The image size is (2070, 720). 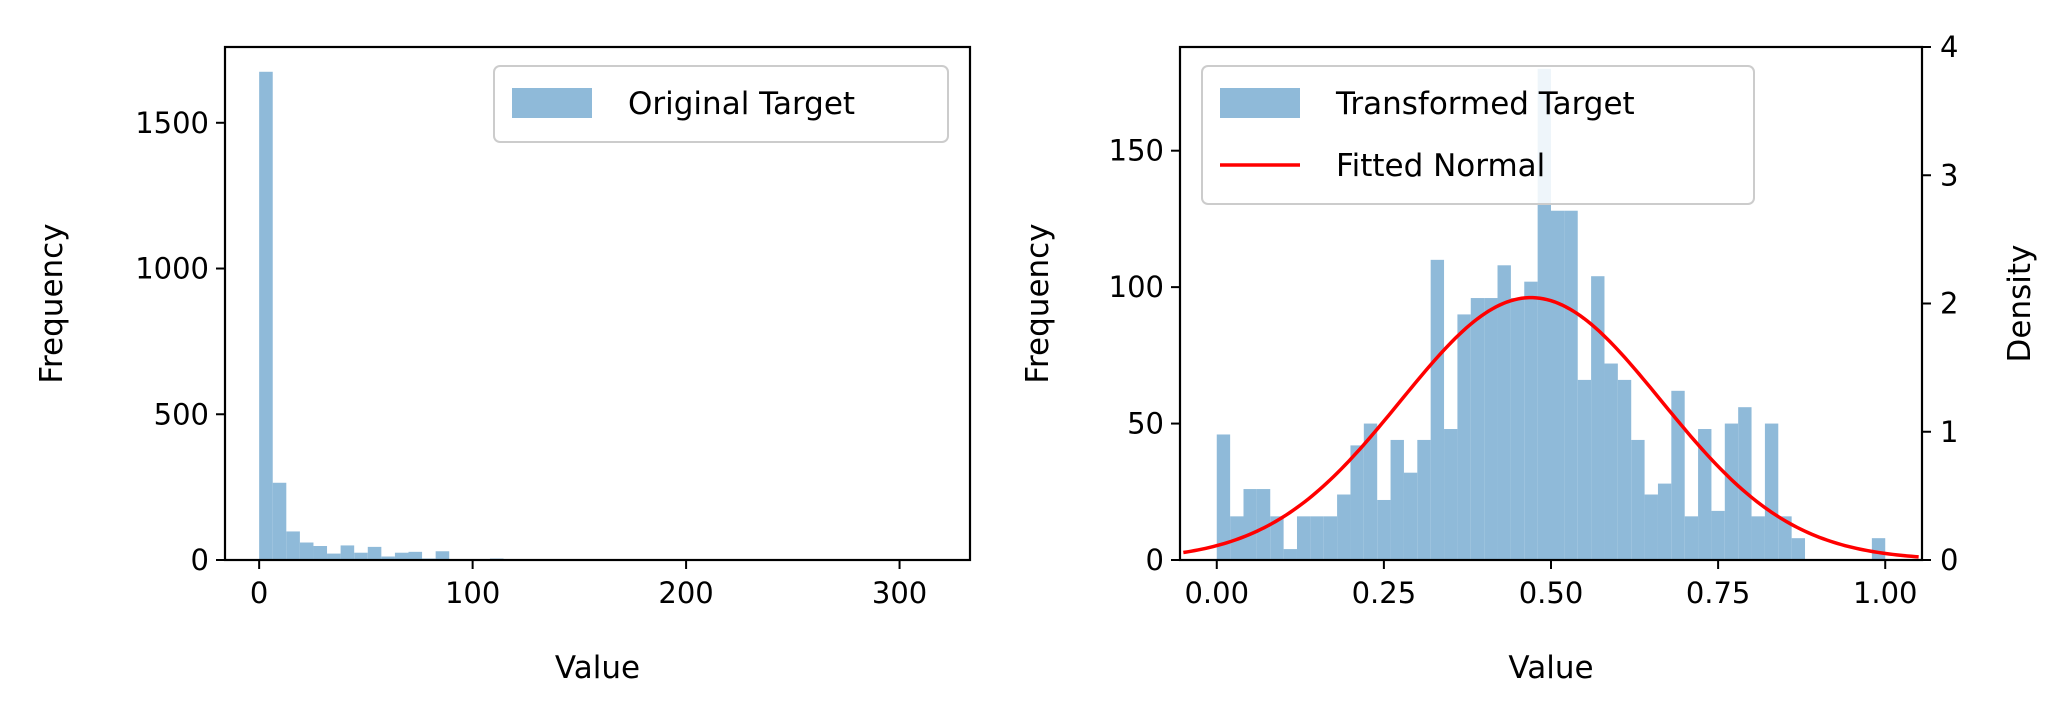 I want to click on fitted-normal-curve, so click(x=1551, y=427).